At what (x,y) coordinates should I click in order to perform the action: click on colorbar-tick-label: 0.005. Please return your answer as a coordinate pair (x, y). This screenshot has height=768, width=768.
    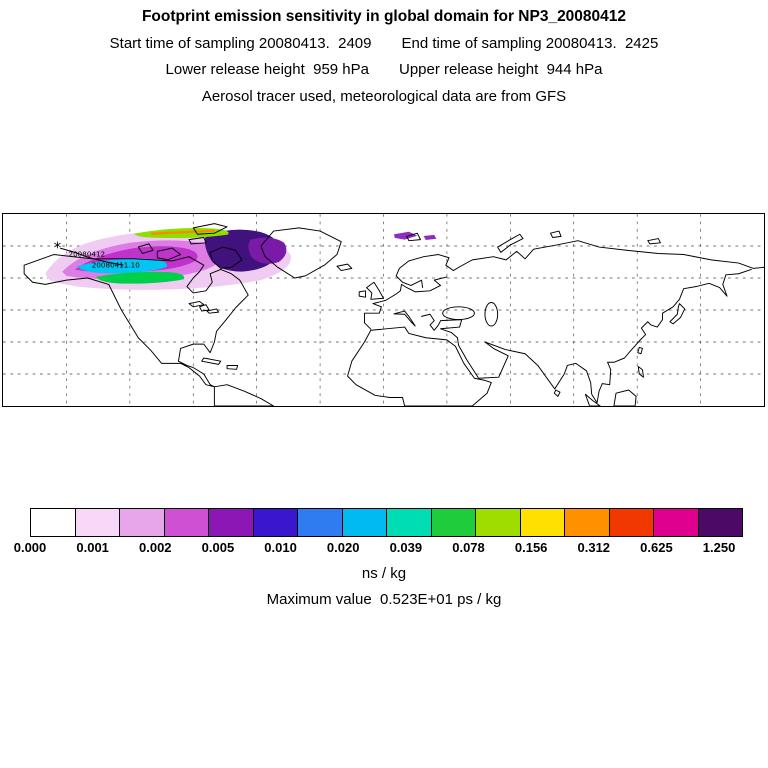
    Looking at the image, I should click on (218, 547).